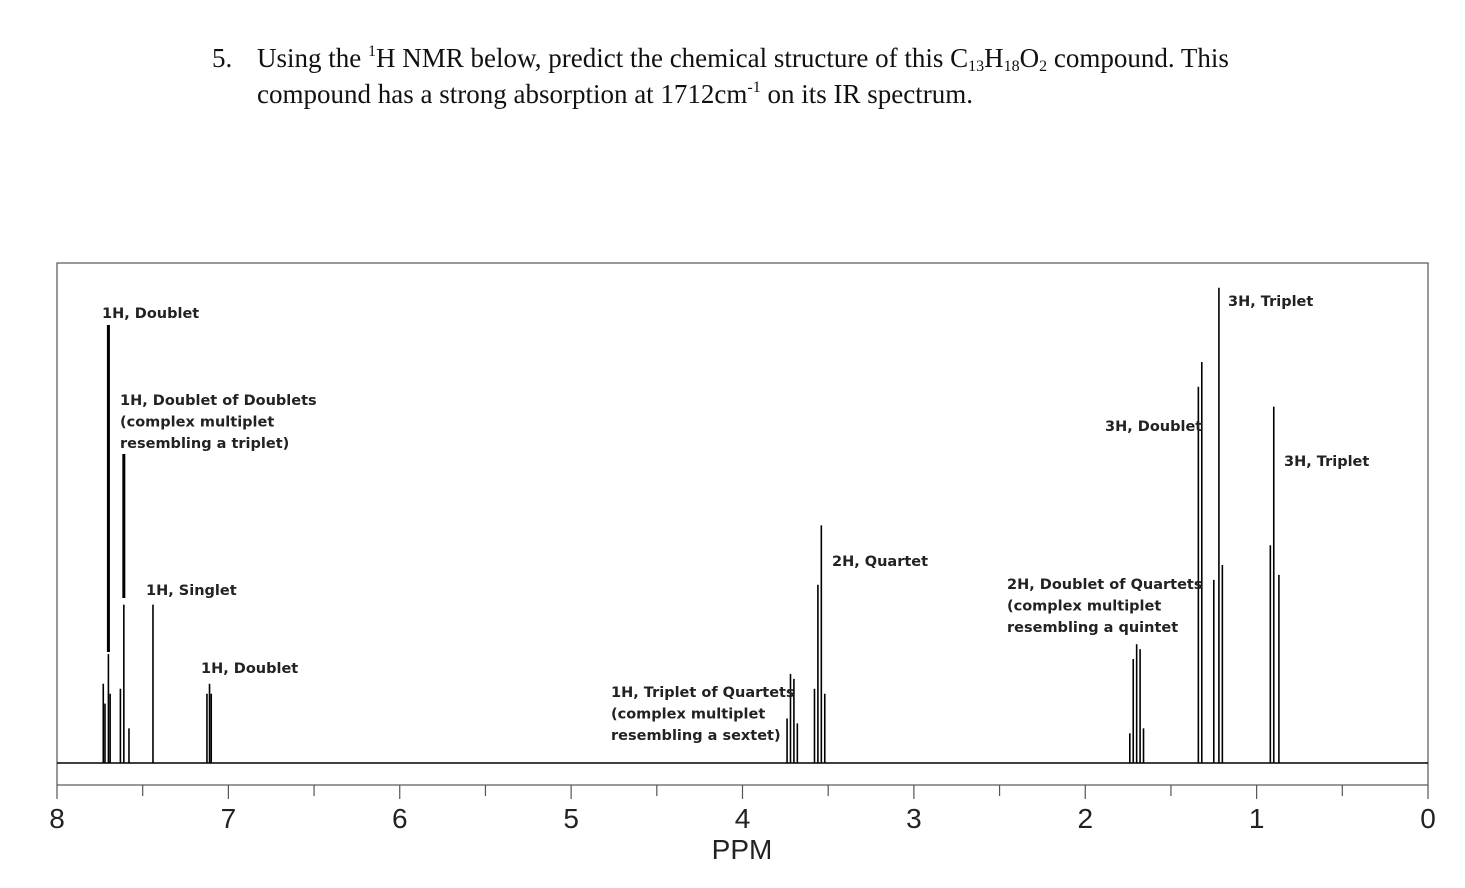 This screenshot has height=888, width=1465. Describe the element at coordinates (742, 849) in the screenshot. I see `x-axis-title: PPM` at that location.